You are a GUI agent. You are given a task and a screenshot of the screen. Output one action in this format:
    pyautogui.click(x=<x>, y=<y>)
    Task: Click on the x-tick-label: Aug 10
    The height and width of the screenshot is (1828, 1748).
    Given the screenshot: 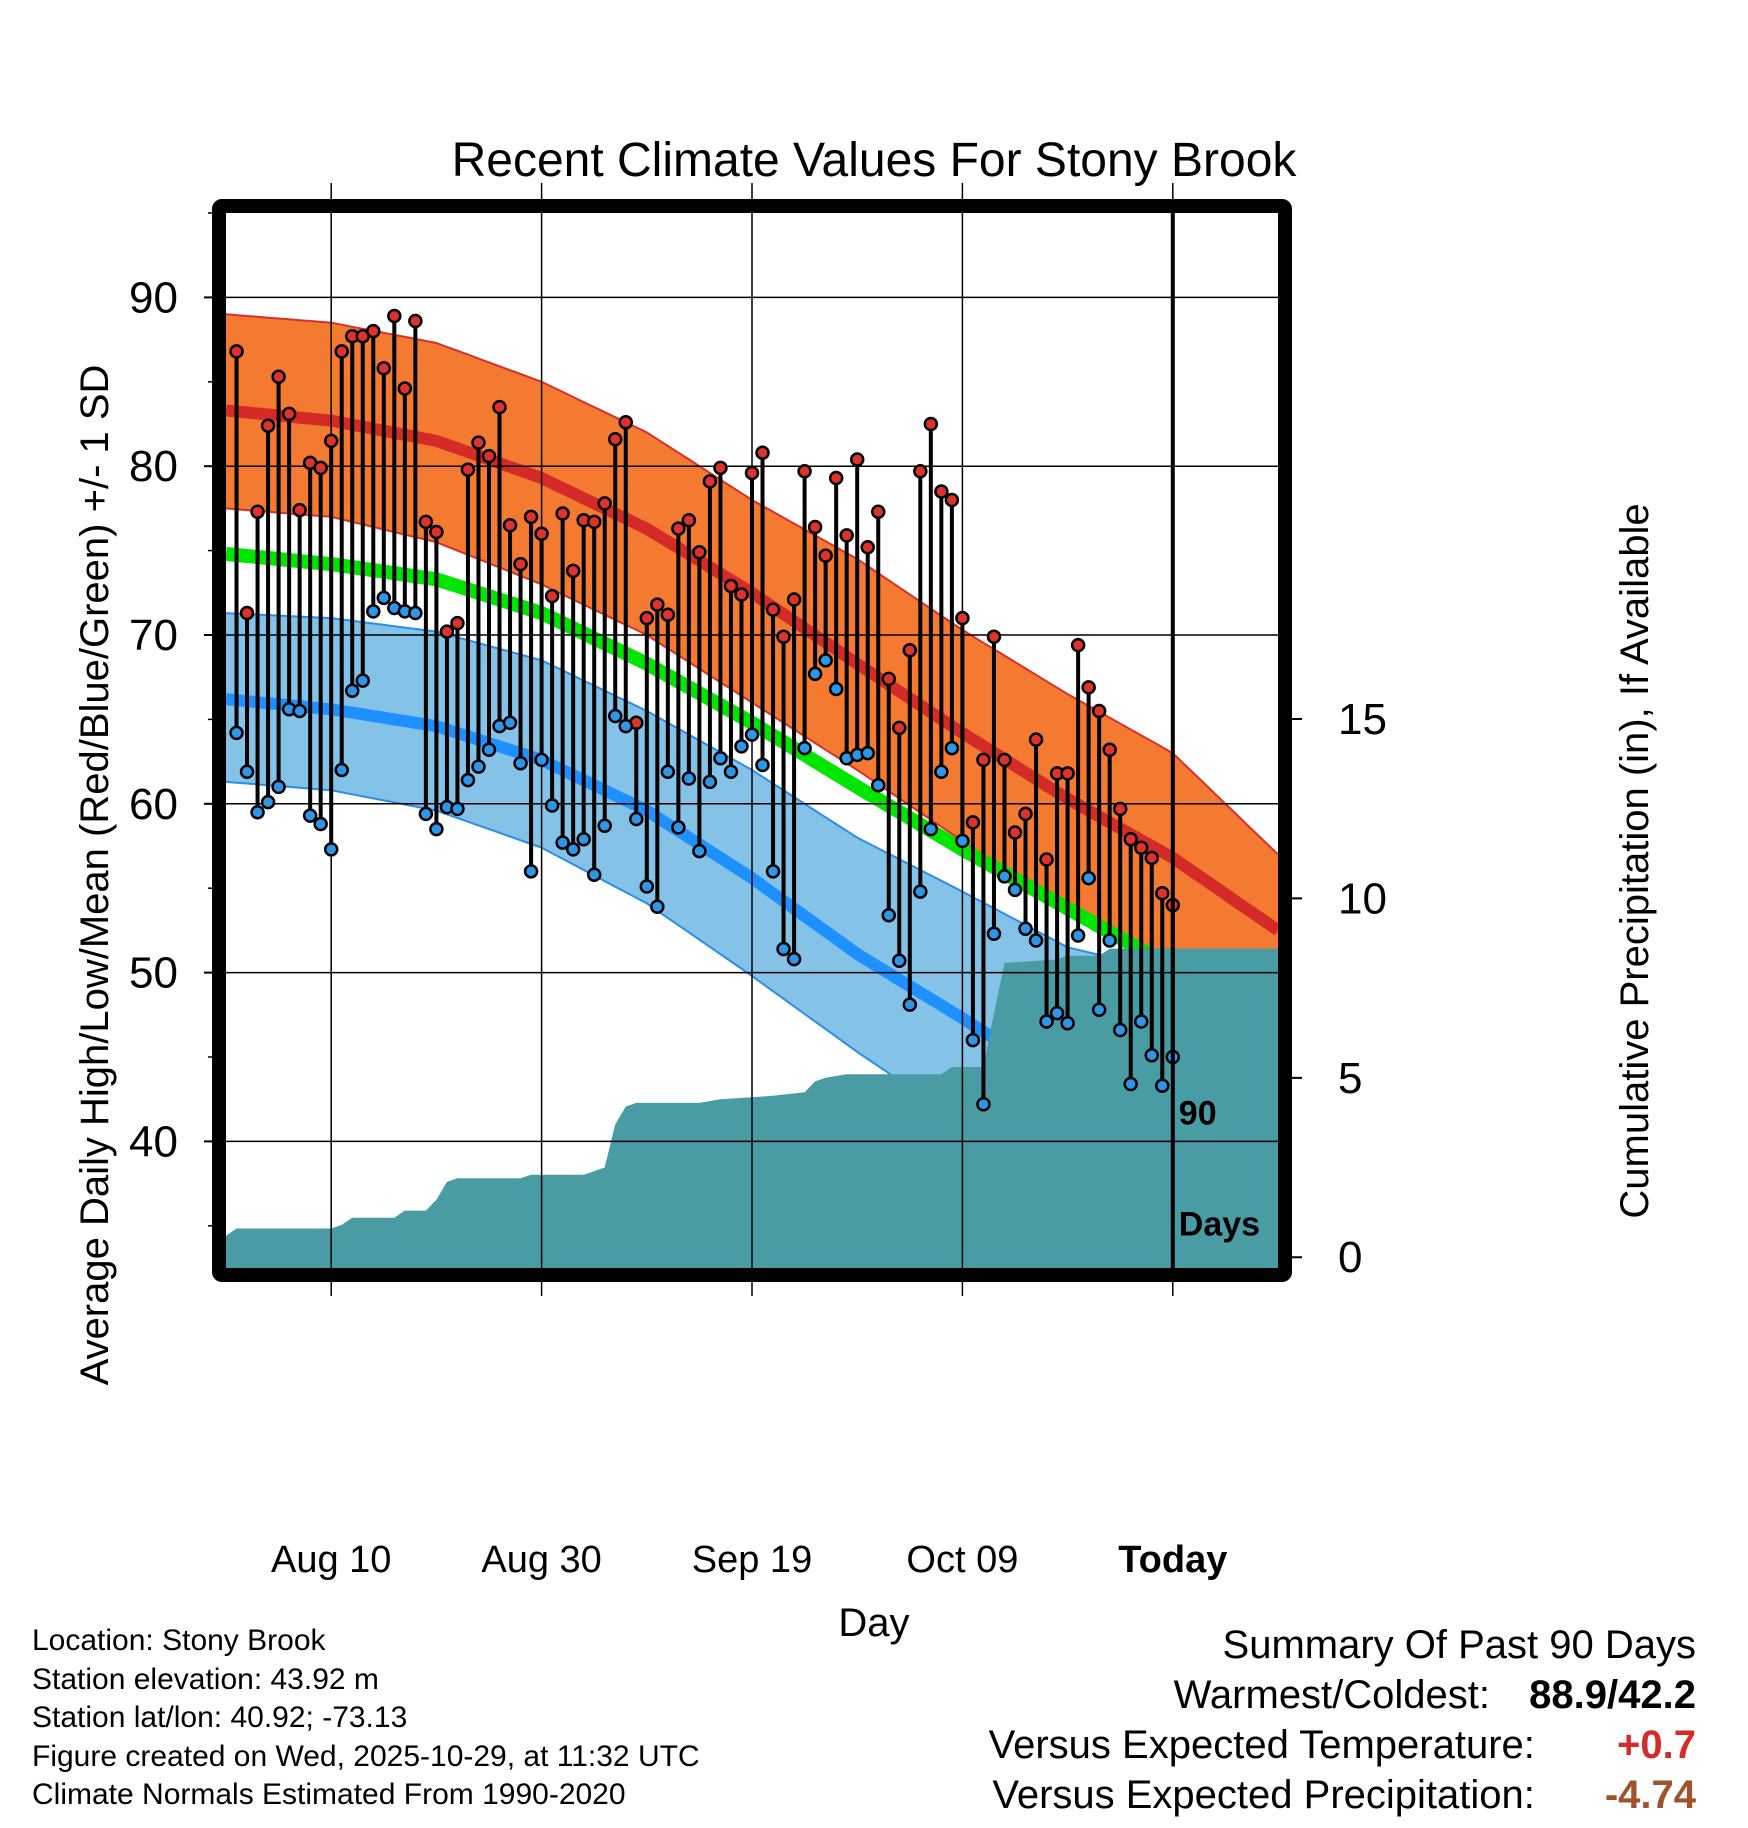 What is the action you would take?
    pyautogui.click(x=331, y=1560)
    